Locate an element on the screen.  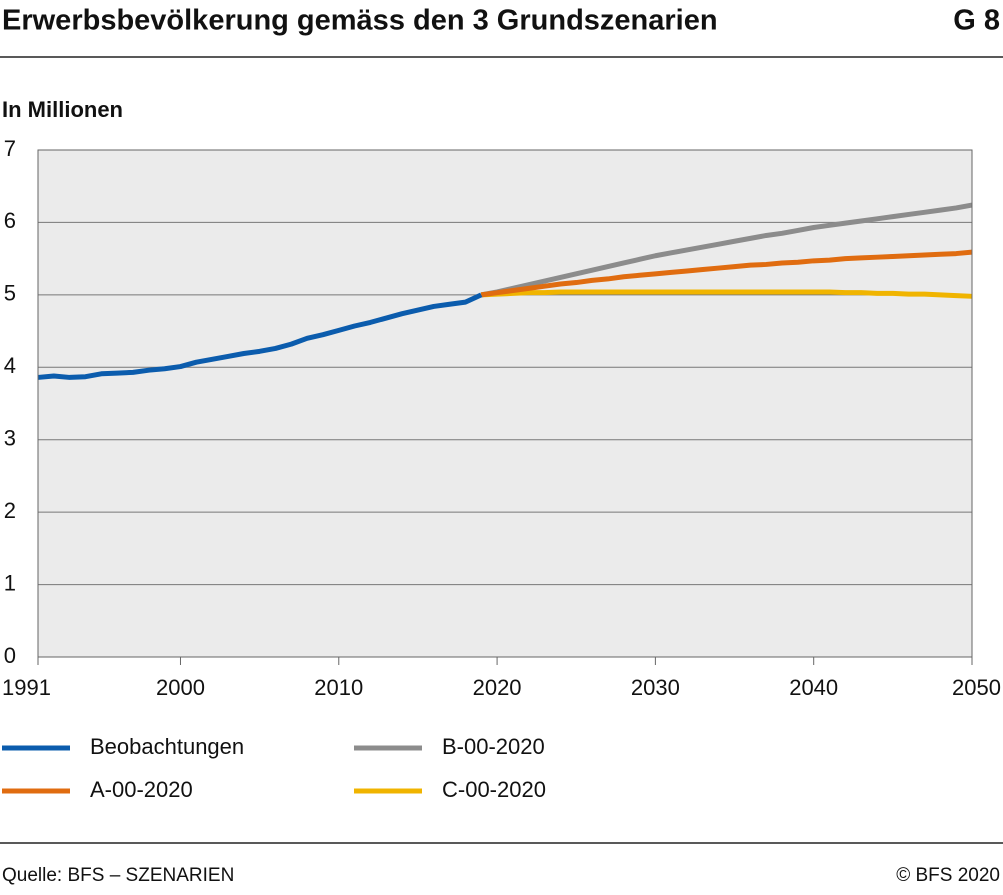
legend-label: C-00-2020 is located at coordinates (494, 789).